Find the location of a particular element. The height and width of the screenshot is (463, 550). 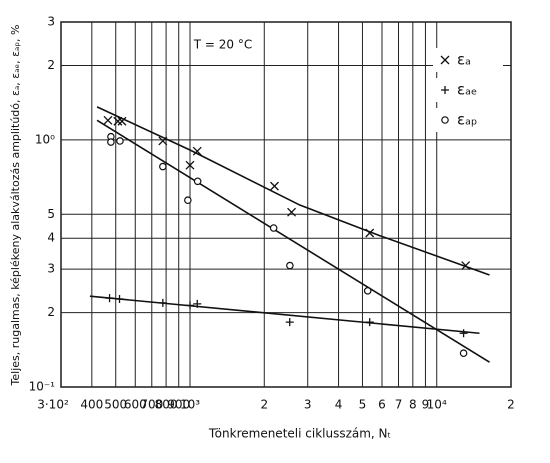

x-tick-label: 400 is located at coordinates (91, 405).